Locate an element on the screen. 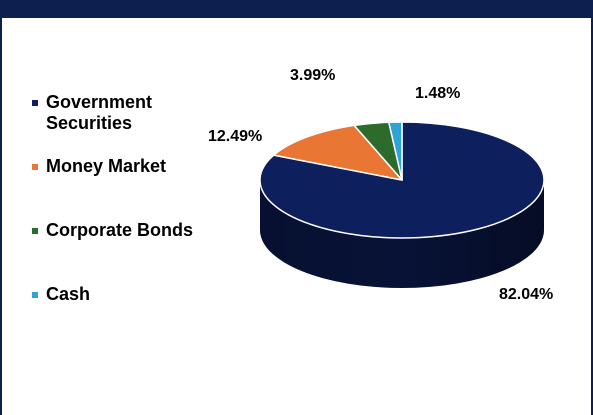 Image resolution: width=593 pixels, height=415 pixels. legend-item-government-securities: Government Securities is located at coordinates (119, 113).